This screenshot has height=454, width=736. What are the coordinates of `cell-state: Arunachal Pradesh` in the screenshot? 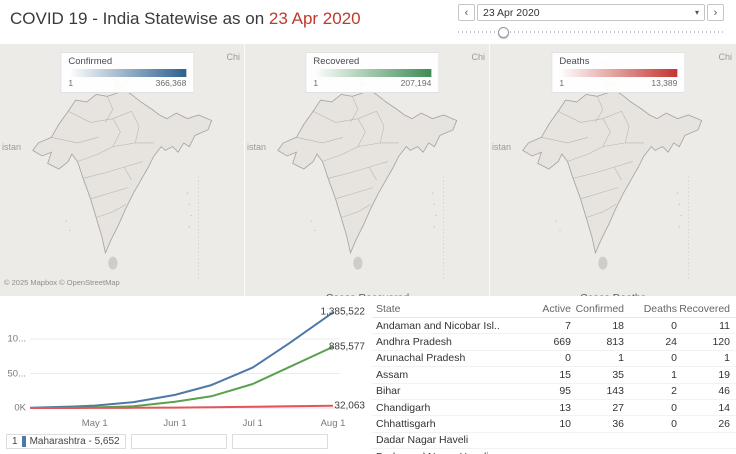 It's located at (421, 358).